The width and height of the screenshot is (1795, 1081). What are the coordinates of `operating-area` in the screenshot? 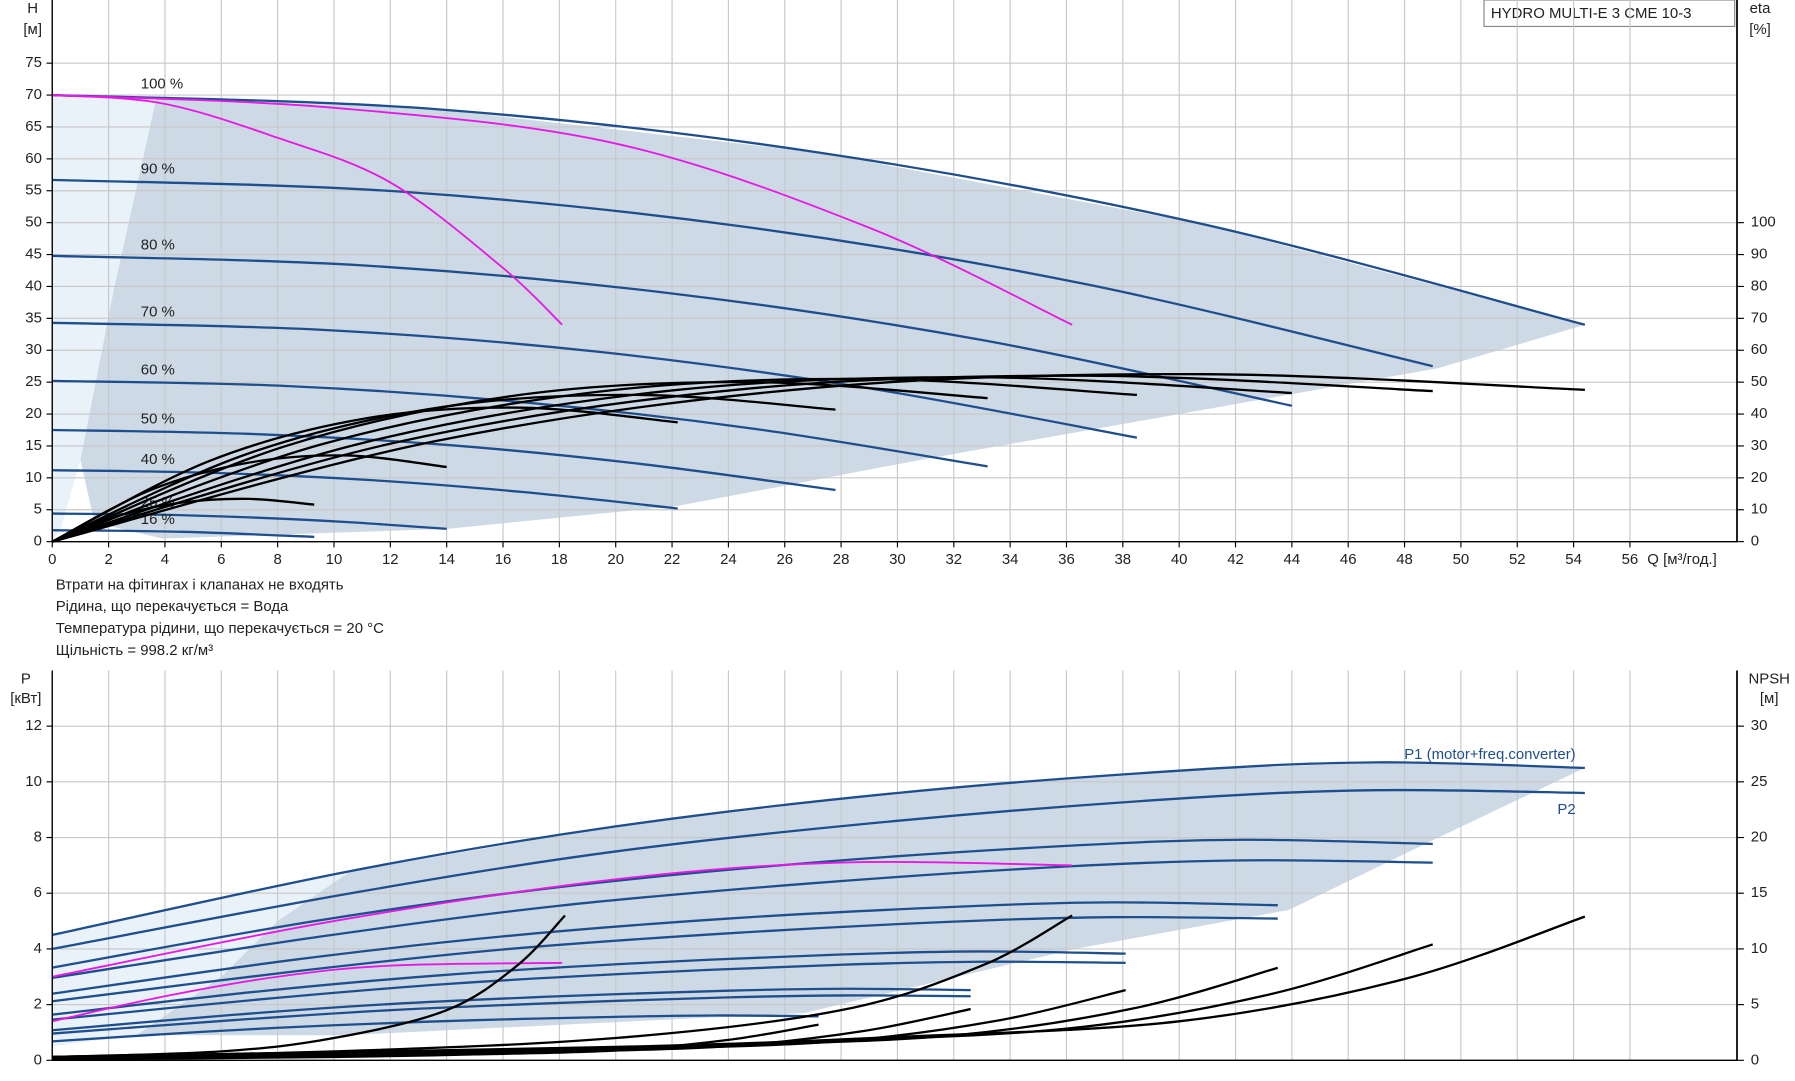 It's located at (201, 958).